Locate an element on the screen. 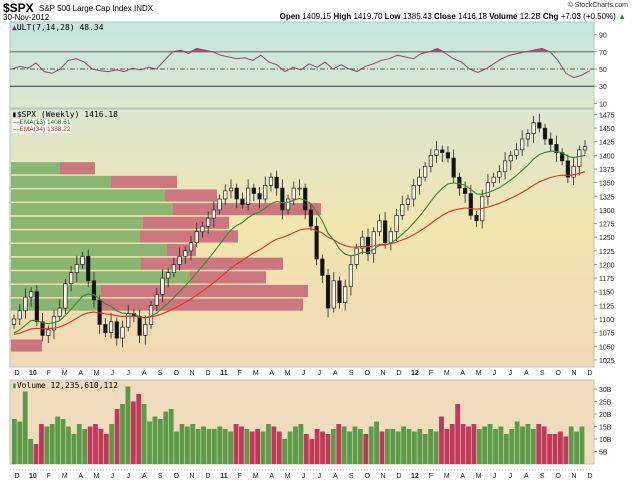  open-label: Open is located at coordinates (290, 16).